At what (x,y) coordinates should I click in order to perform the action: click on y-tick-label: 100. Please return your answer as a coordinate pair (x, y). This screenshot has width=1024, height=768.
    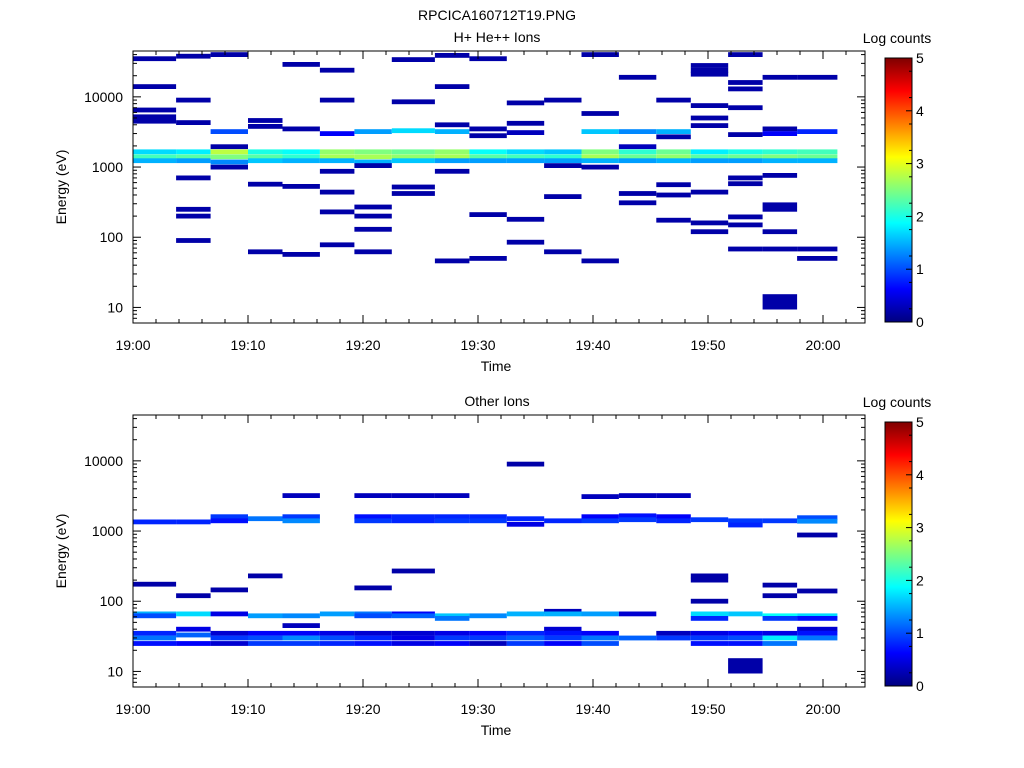
    Looking at the image, I should click on (112, 237).